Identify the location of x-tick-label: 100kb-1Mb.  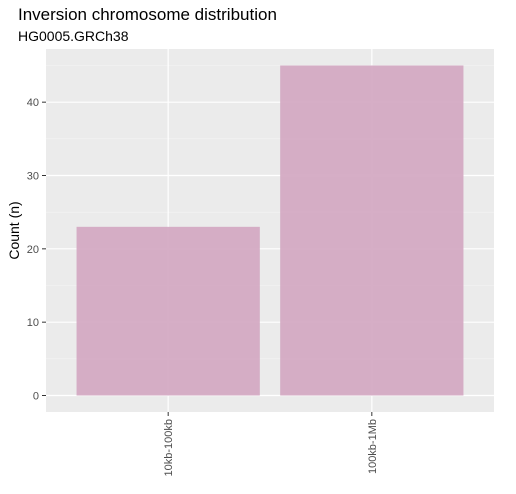
(373, 446).